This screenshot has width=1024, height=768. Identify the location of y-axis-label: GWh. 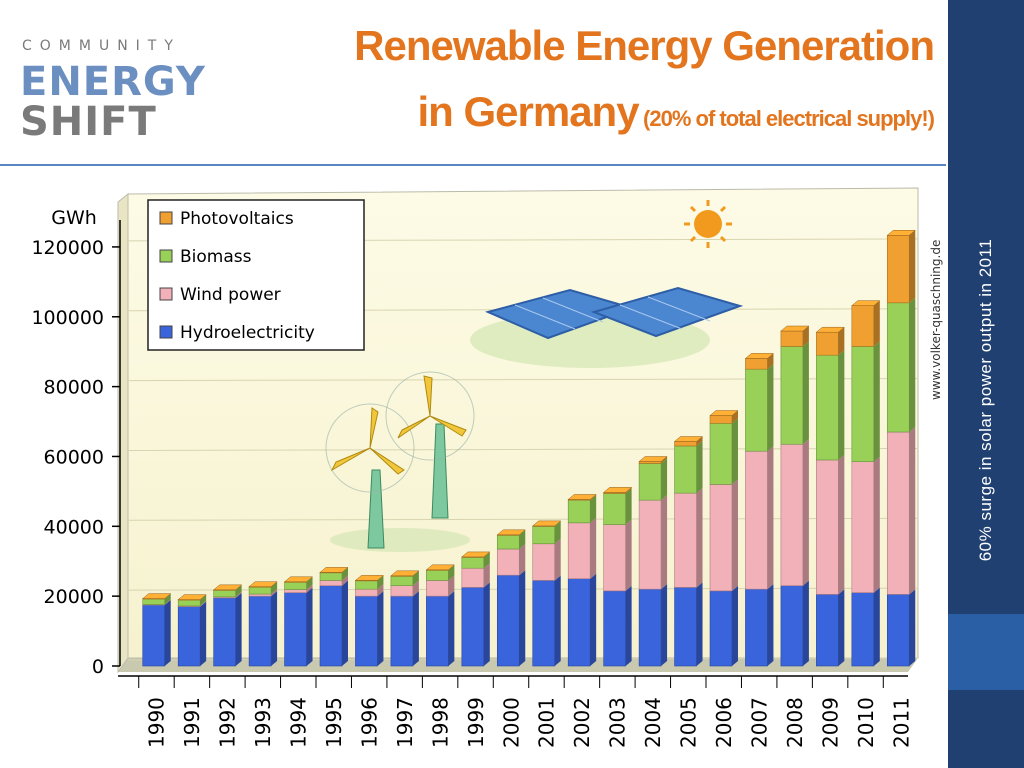
(74, 218).